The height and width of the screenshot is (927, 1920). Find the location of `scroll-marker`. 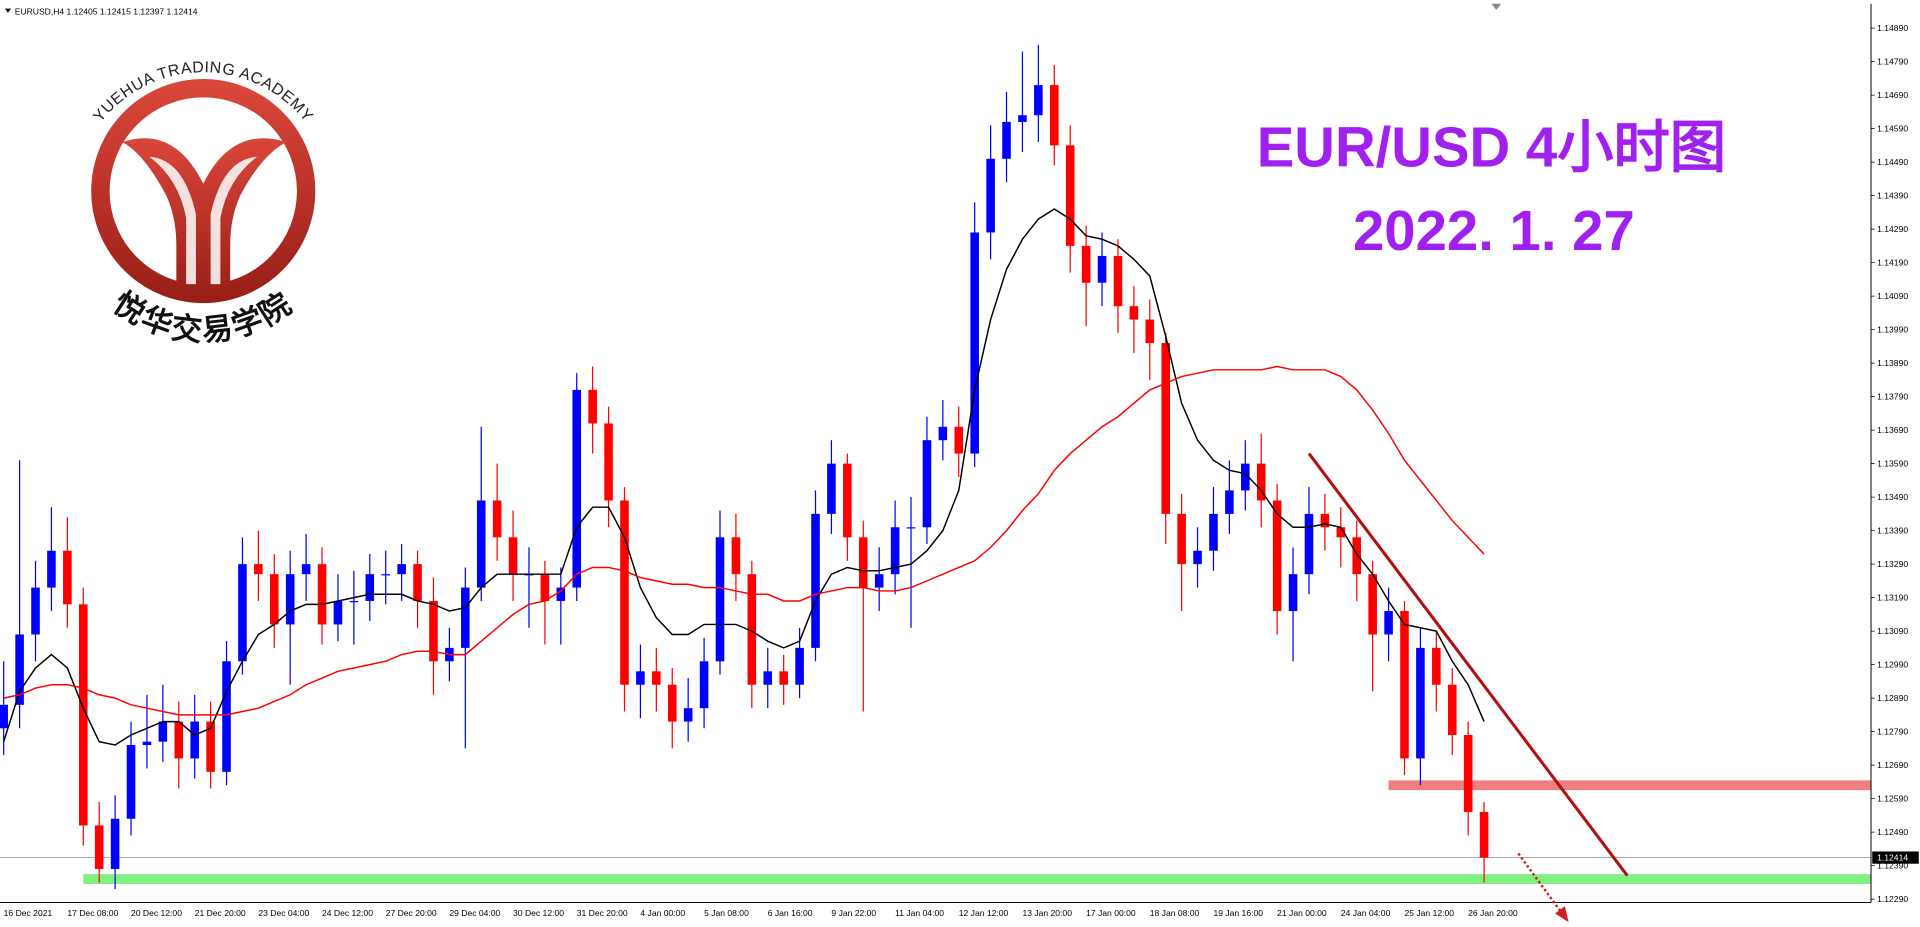

scroll-marker is located at coordinates (1496, 6).